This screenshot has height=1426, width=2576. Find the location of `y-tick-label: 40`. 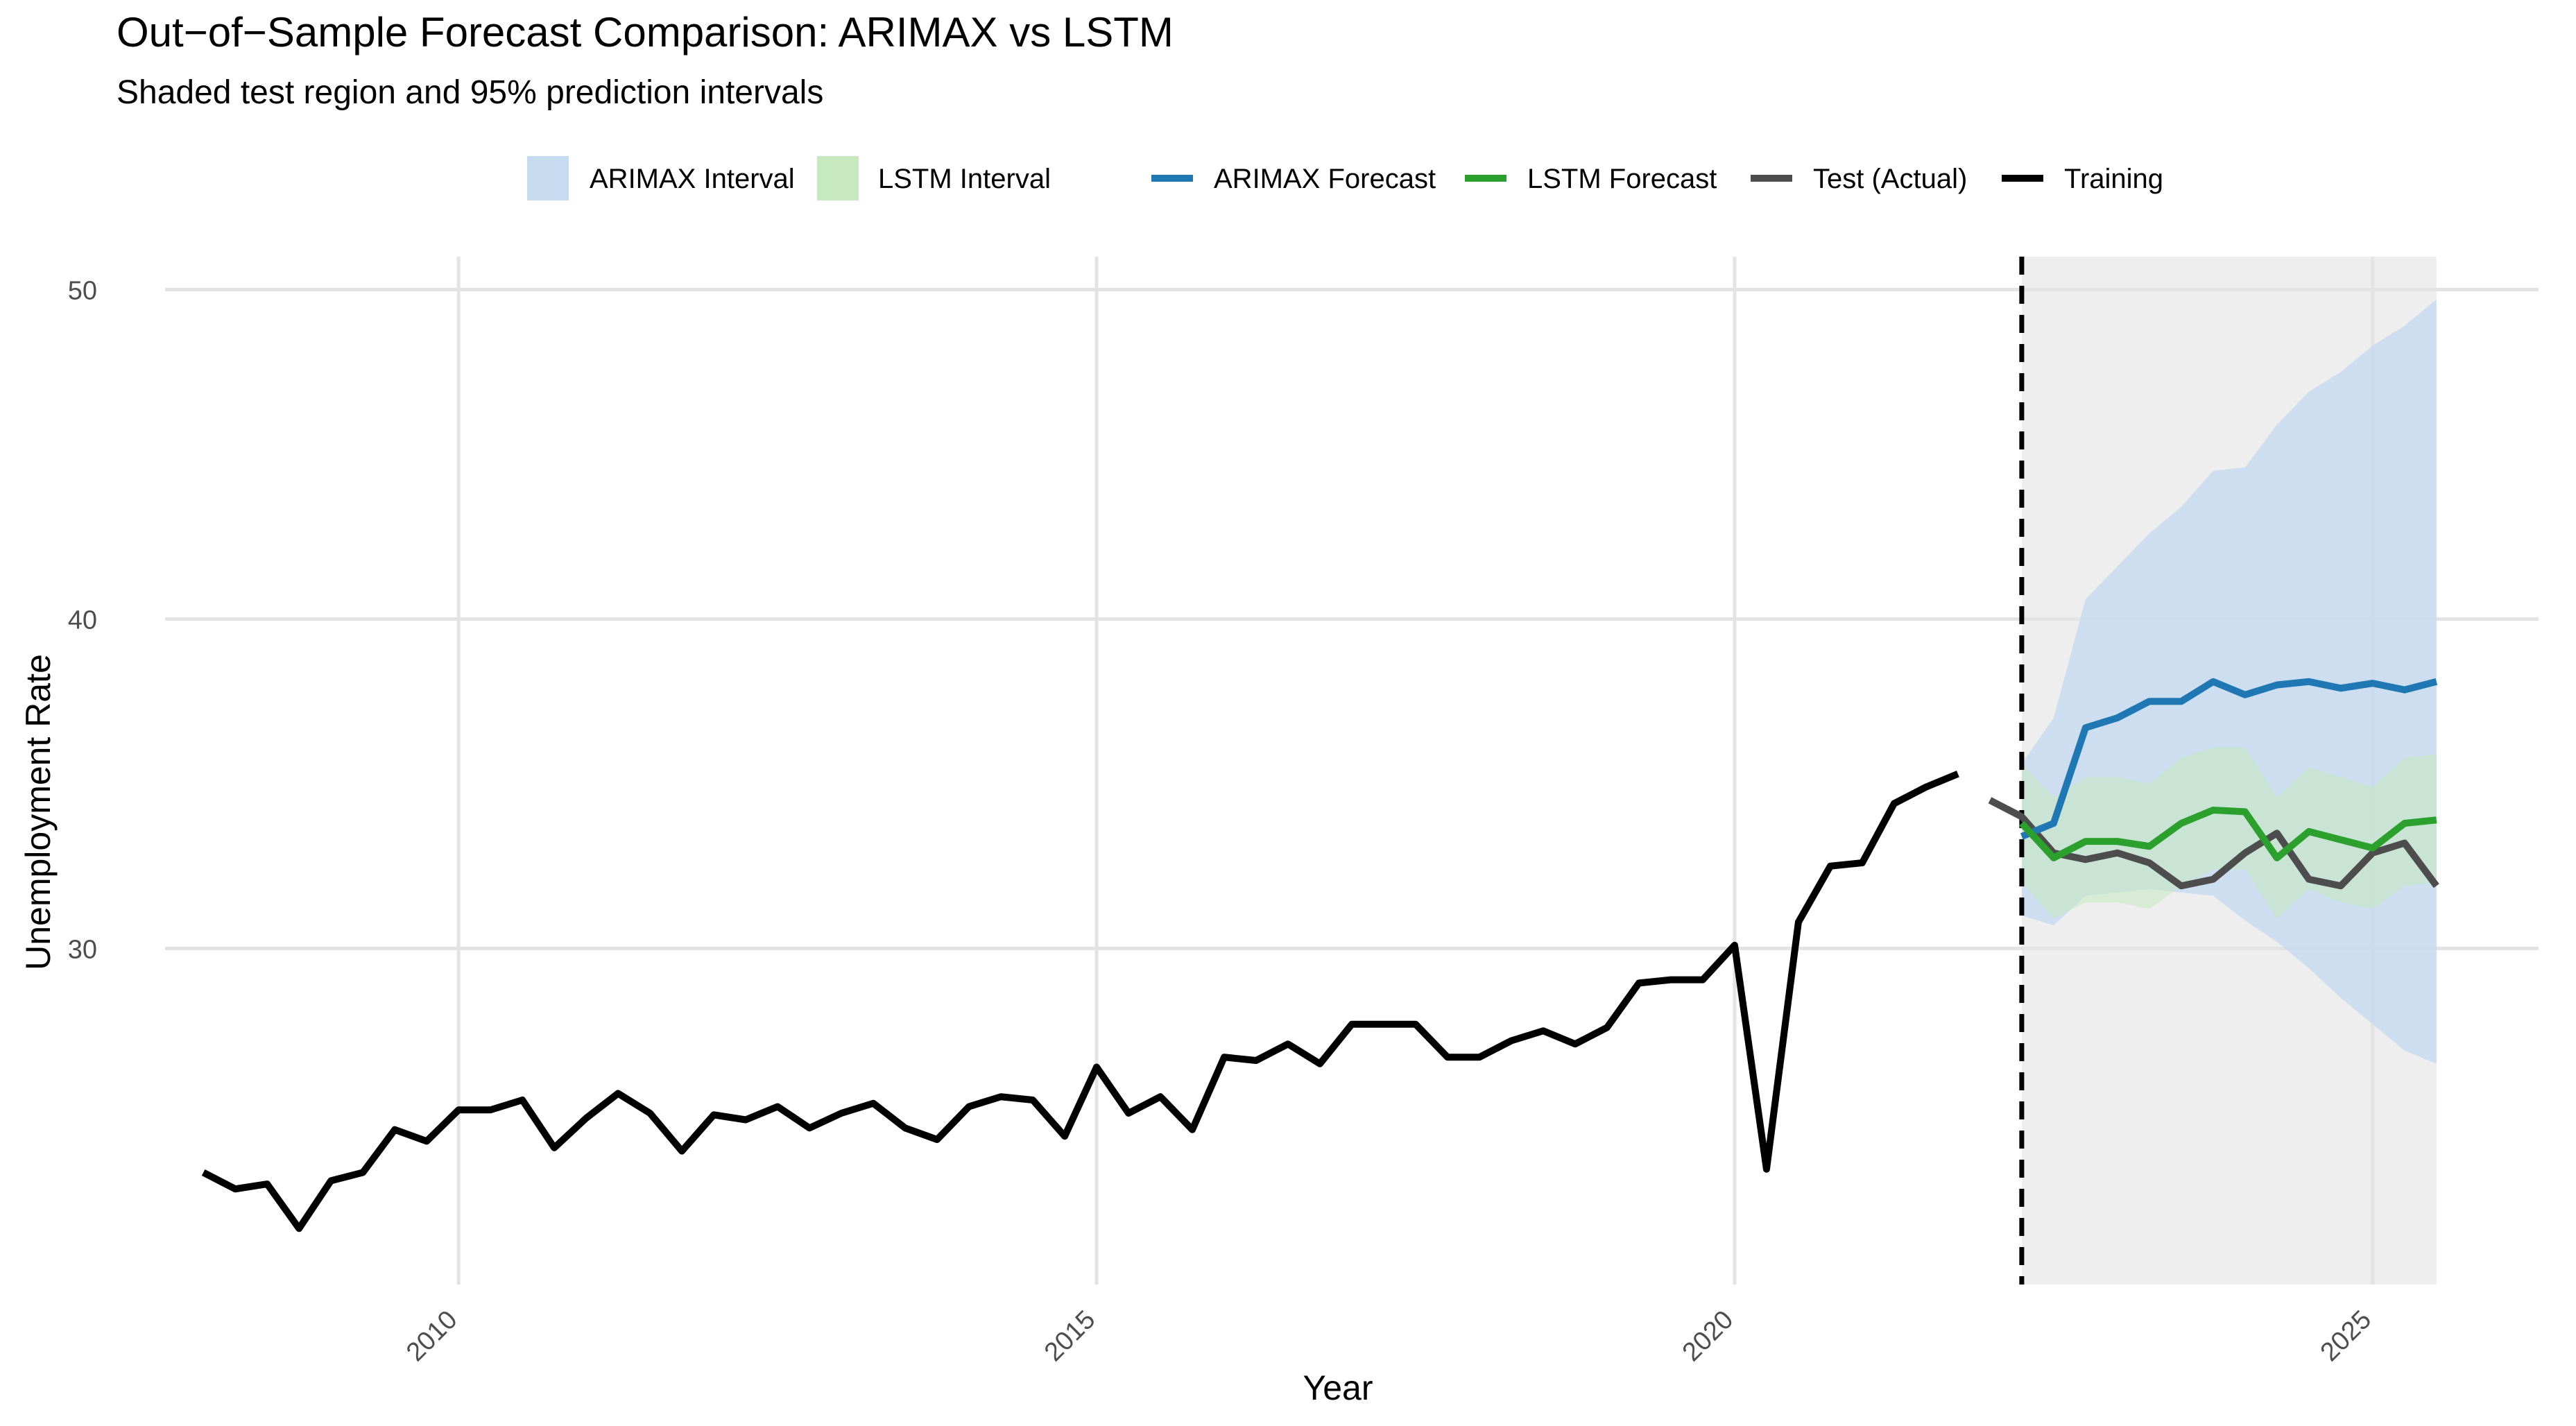

y-tick-label: 40 is located at coordinates (82, 620).